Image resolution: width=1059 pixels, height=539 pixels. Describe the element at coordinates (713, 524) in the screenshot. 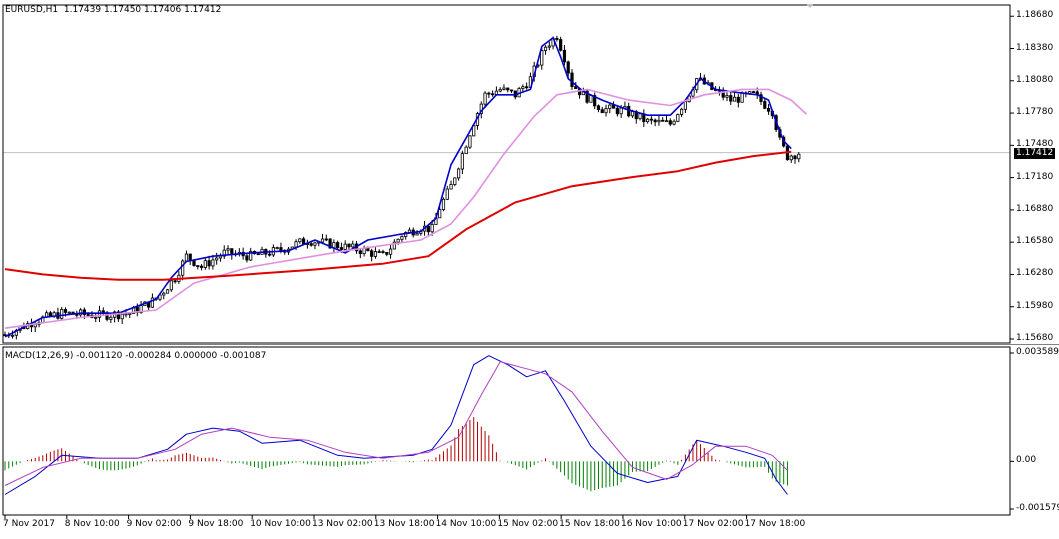

I see `x-tick-label: 17 Nov 02:00` at that location.